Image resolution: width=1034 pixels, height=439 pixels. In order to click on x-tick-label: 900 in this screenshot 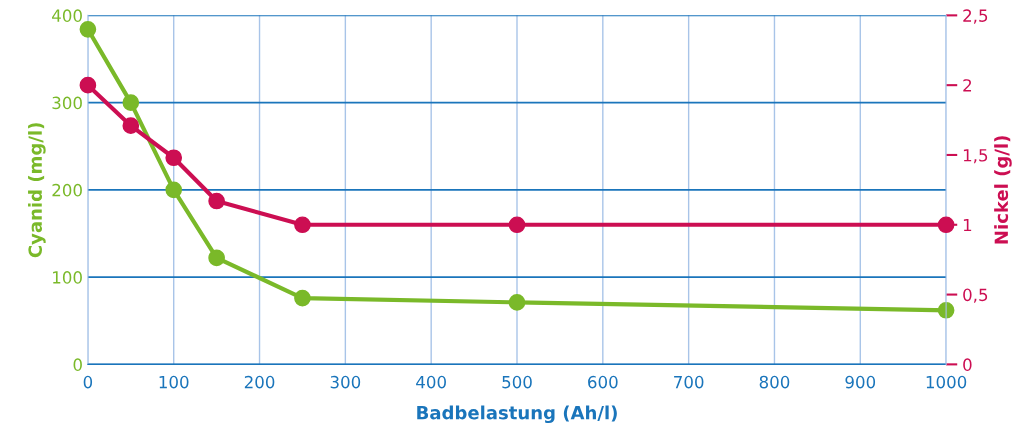, I will do `click(860, 382)`.